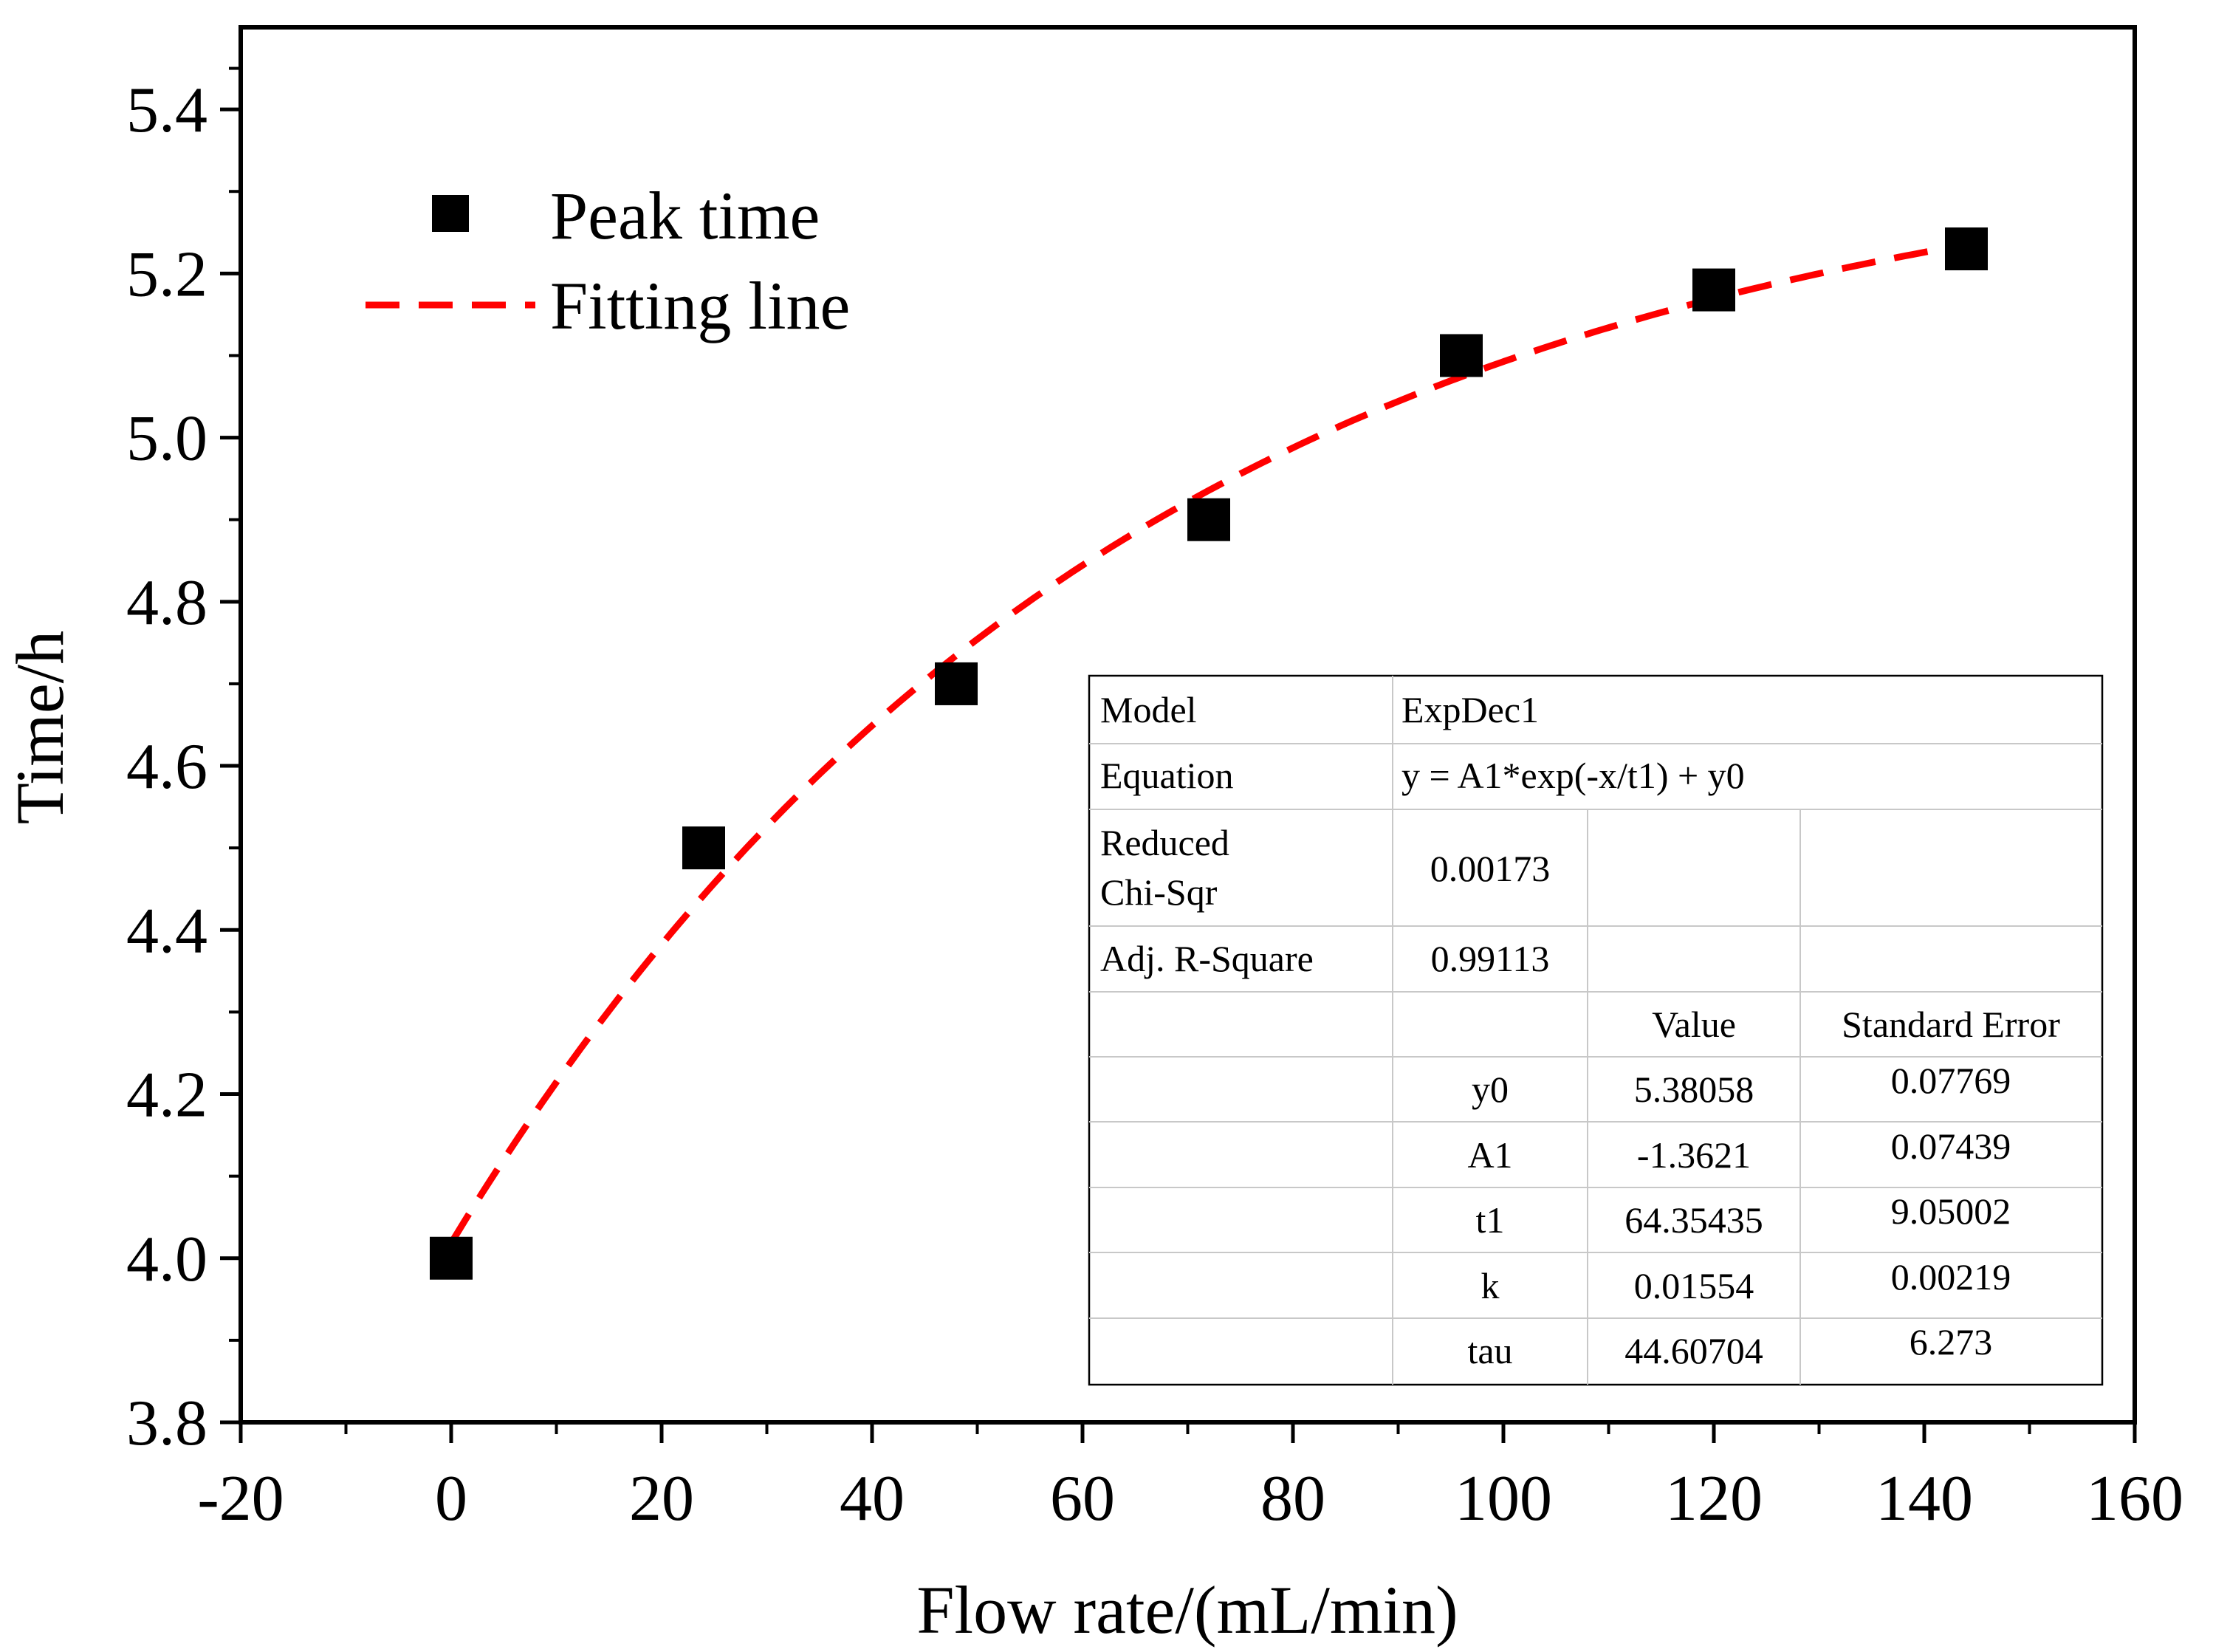  What do you see at coordinates (166, 603) in the screenshot?
I see `y-tick-label: 4.8` at bounding box center [166, 603].